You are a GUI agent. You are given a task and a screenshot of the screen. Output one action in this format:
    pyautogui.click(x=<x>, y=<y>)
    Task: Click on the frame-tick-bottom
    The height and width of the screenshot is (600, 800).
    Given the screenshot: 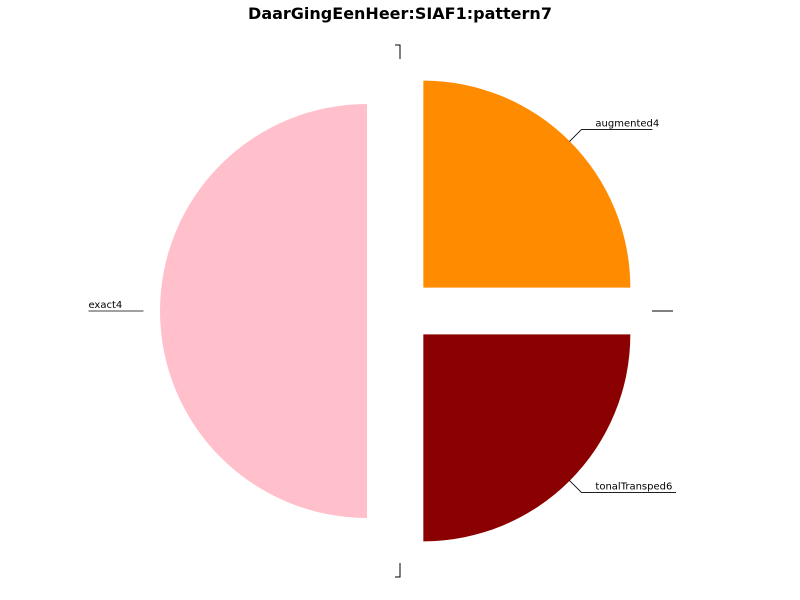 What is the action you would take?
    pyautogui.click(x=398, y=570)
    